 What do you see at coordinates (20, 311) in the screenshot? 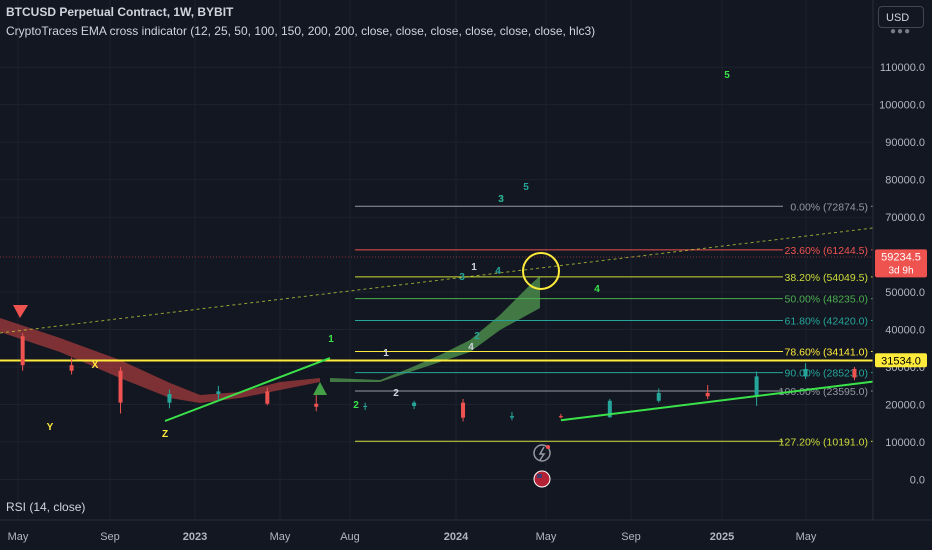
I see `sell-signal-arrow-icon` at bounding box center [20, 311].